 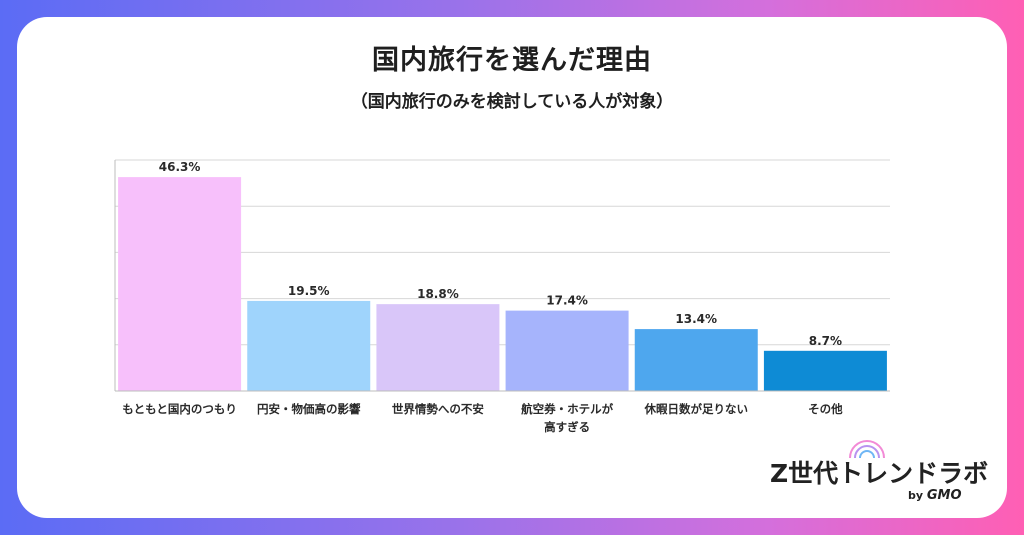 What do you see at coordinates (916, 495) in the screenshot?
I see `logo-by: by` at bounding box center [916, 495].